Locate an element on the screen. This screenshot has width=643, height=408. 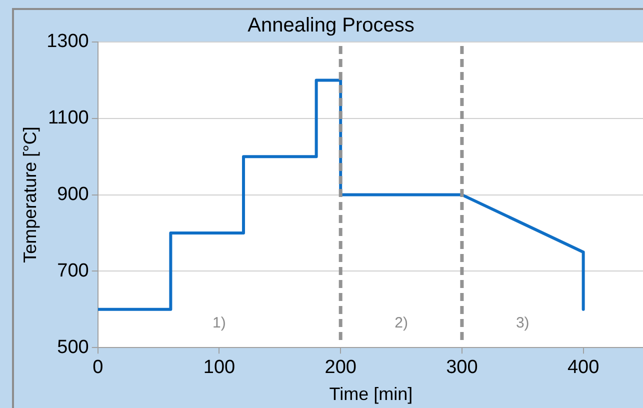
y-tick-label: 1300 is located at coordinates (67, 41).